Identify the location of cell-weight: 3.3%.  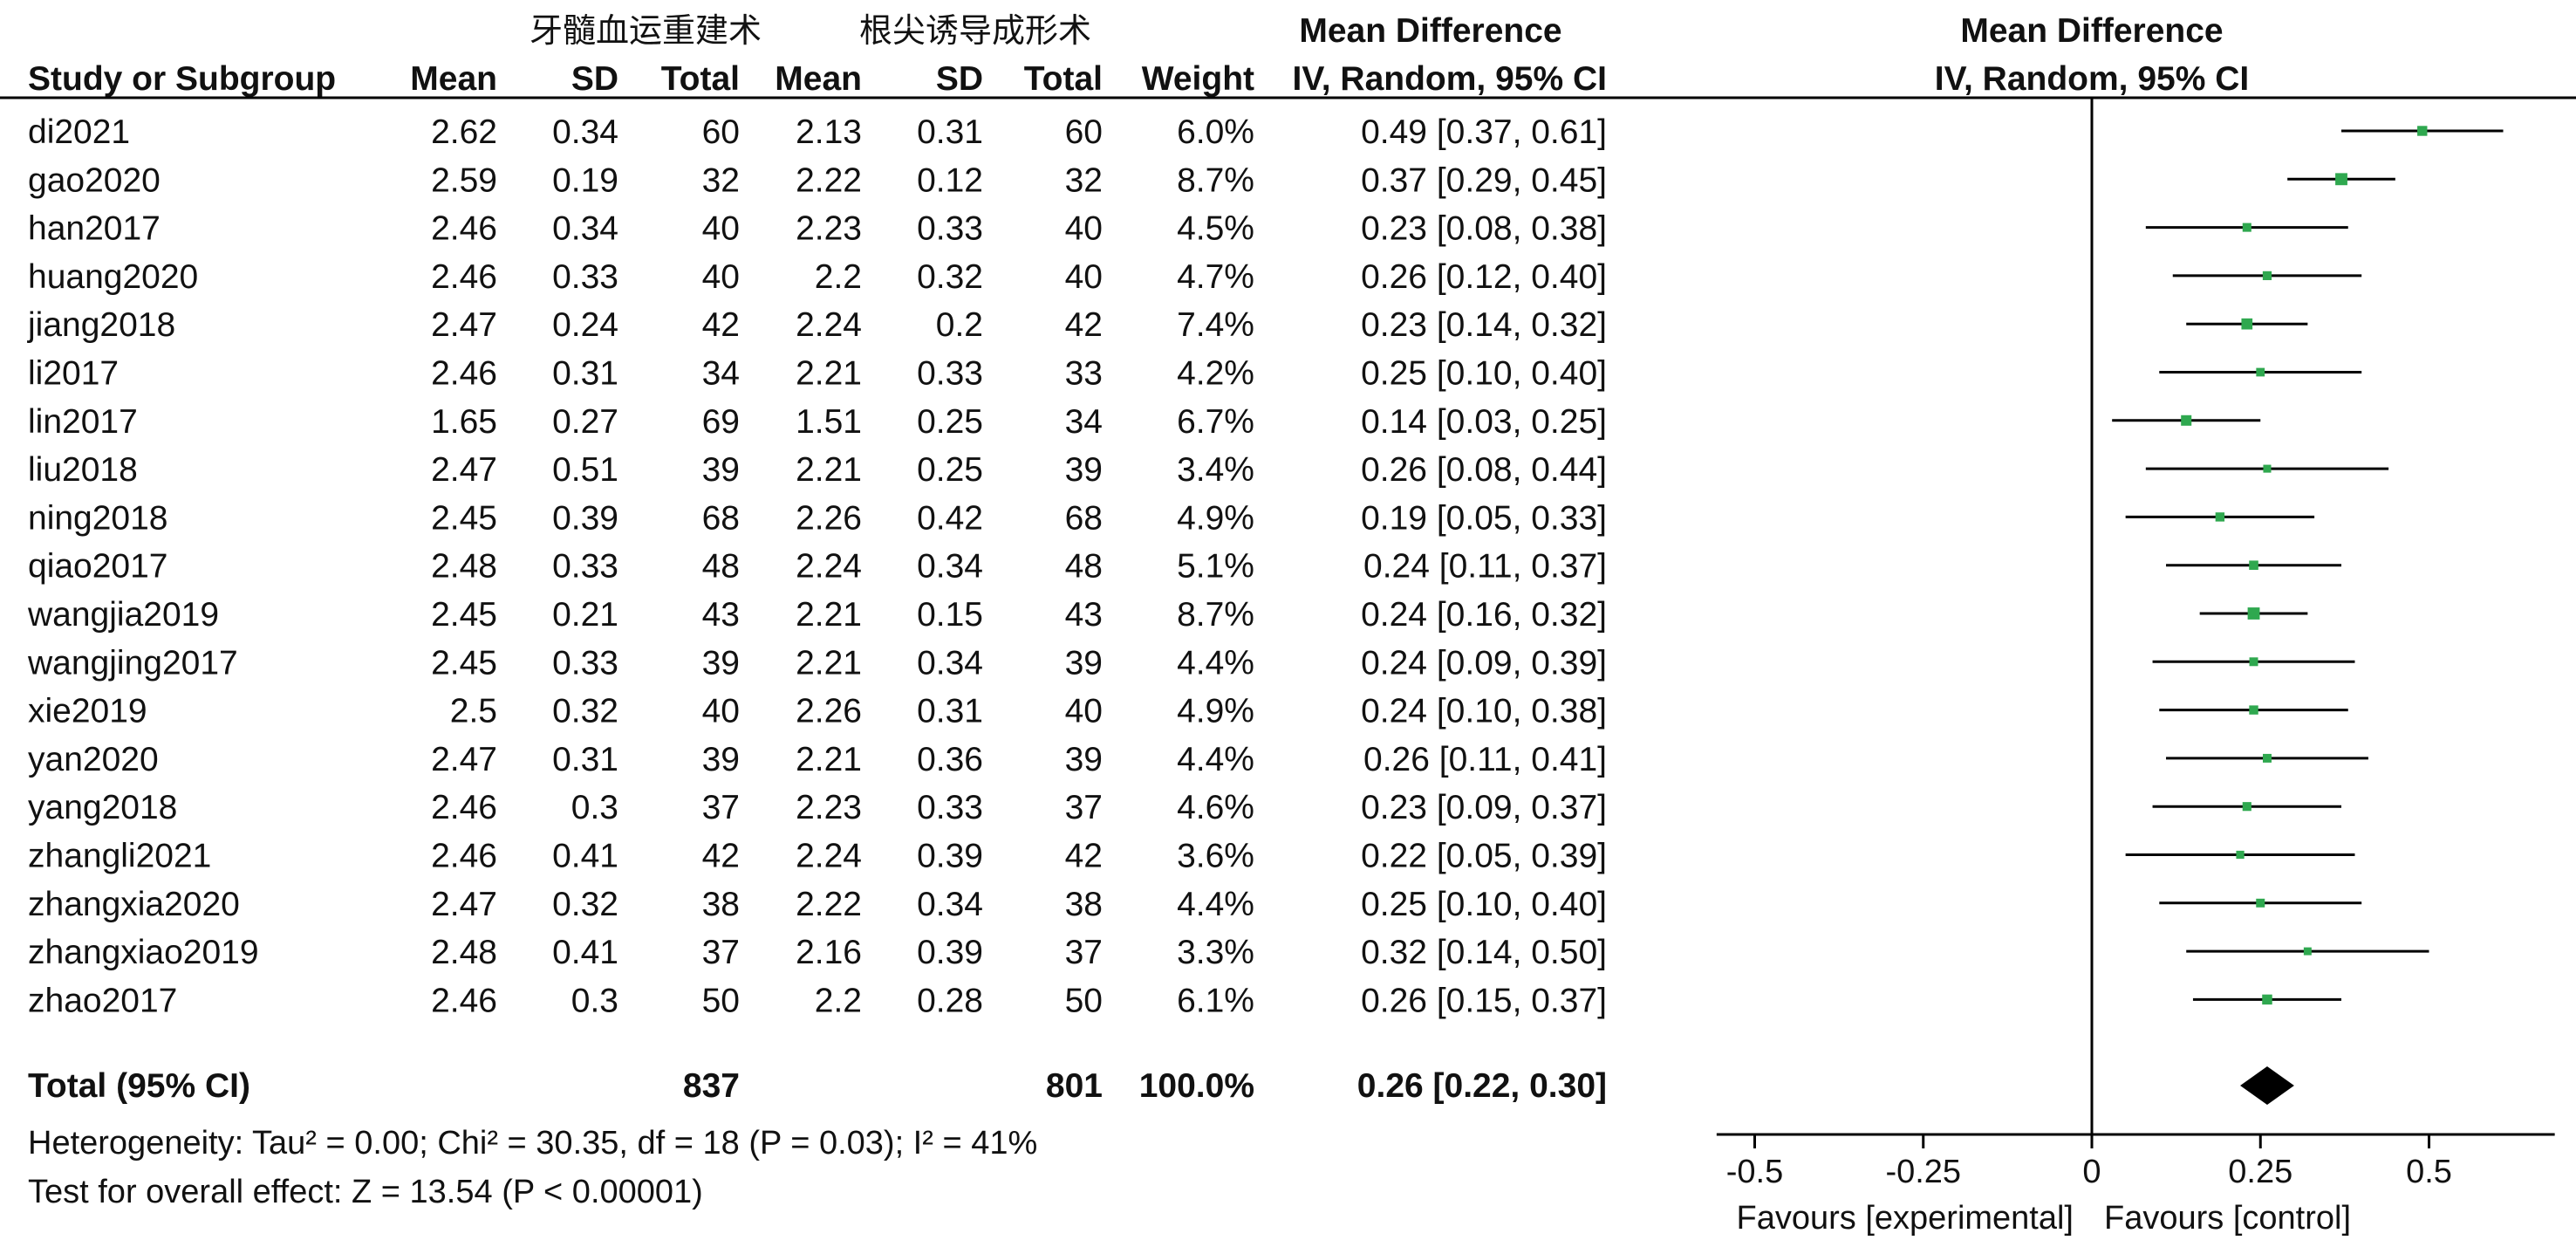
(1215, 952).